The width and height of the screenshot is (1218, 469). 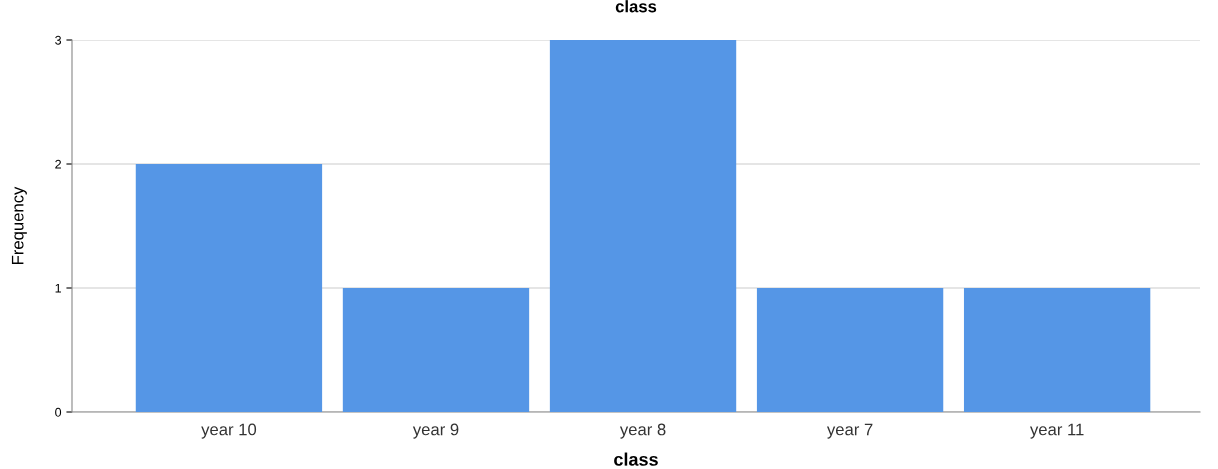 What do you see at coordinates (229, 431) in the screenshot?
I see `x-tick-label: year 10` at bounding box center [229, 431].